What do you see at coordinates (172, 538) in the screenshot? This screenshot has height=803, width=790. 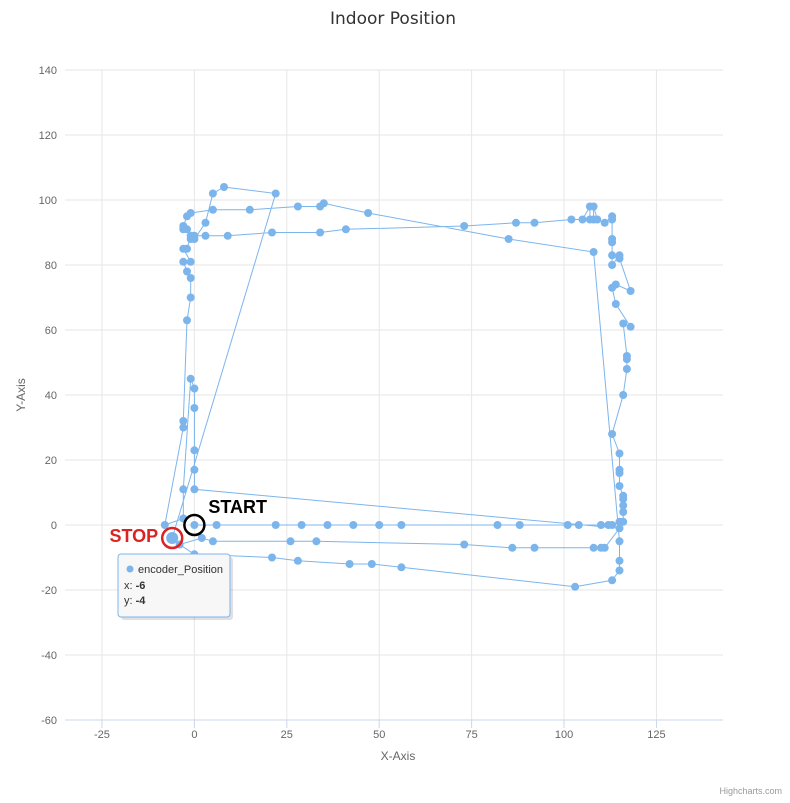 I see `hovered-point` at bounding box center [172, 538].